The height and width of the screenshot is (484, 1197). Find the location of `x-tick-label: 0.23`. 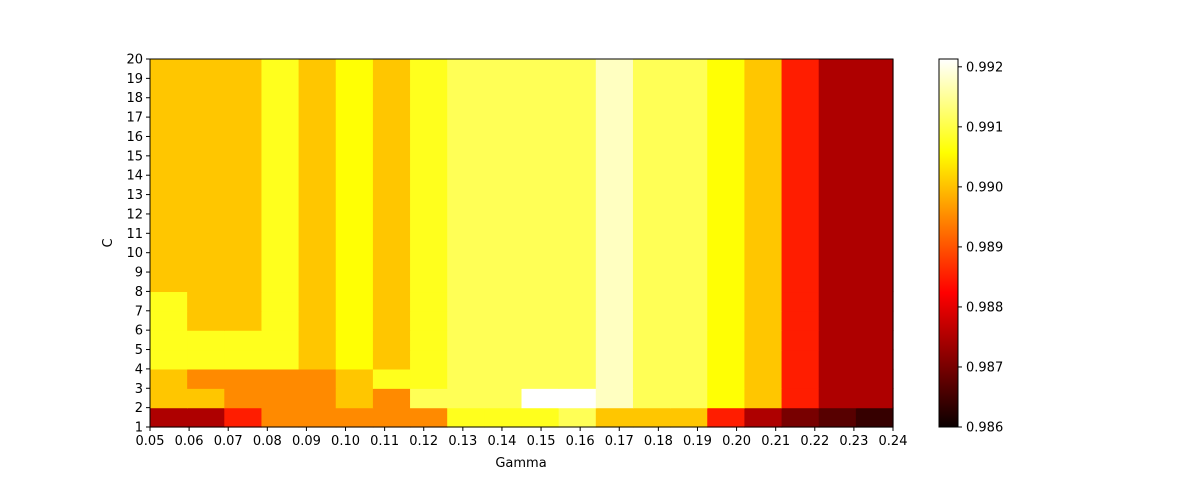

x-tick-label: 0.23 is located at coordinates (853, 441).